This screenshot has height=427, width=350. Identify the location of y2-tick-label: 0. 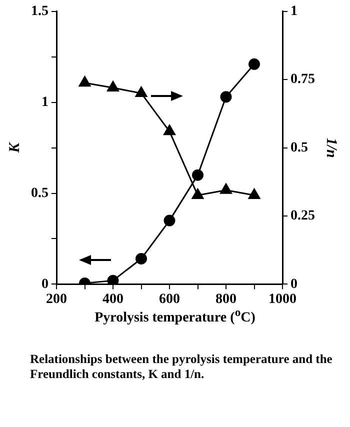
(294, 284).